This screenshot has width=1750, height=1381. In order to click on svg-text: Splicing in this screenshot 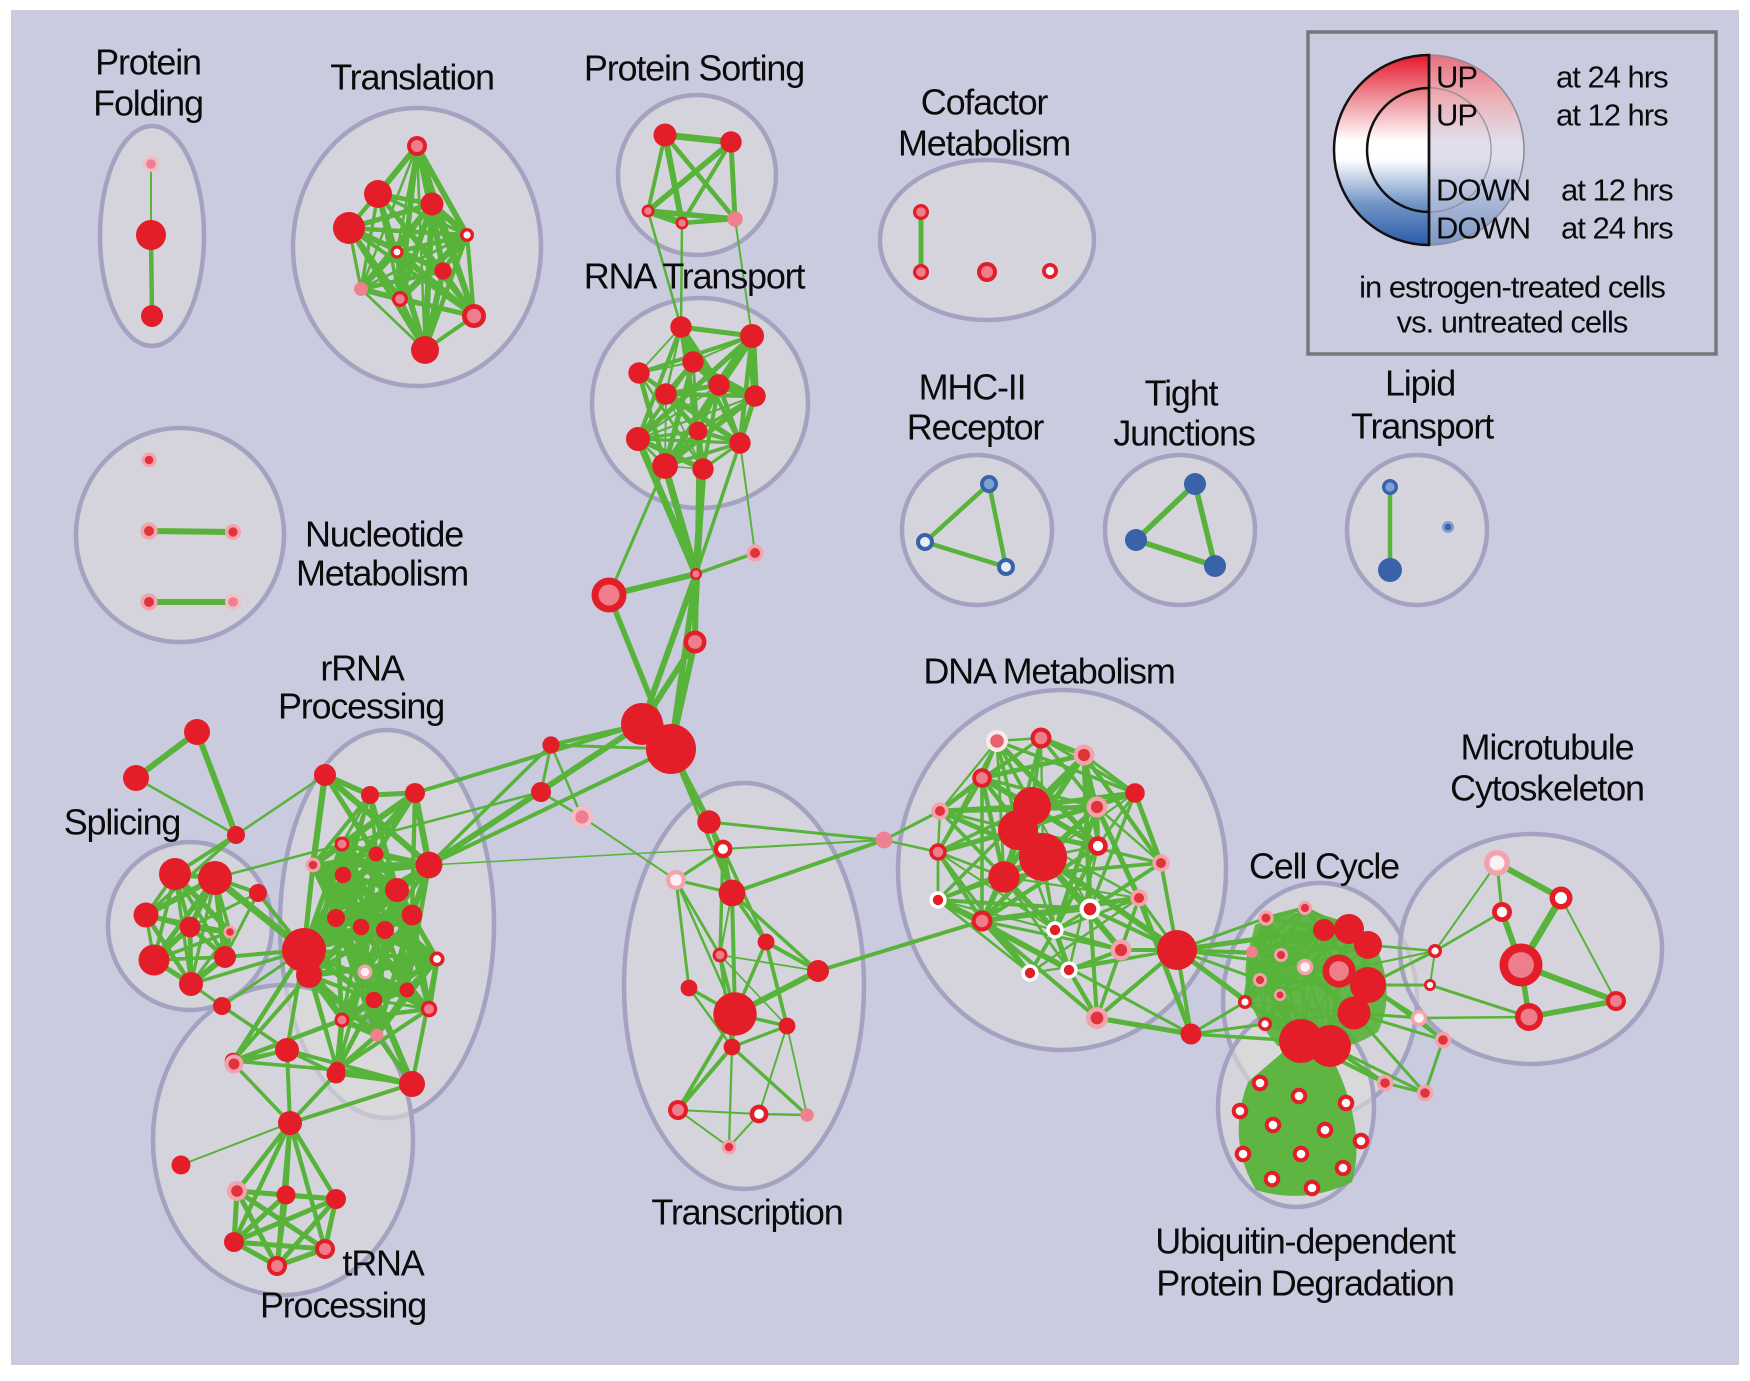, I will do `click(122, 822)`.